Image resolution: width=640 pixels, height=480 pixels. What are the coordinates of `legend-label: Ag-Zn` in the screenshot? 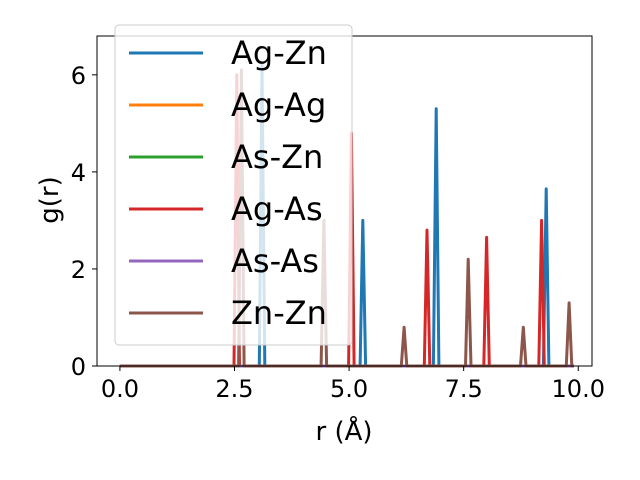 It's located at (279, 53).